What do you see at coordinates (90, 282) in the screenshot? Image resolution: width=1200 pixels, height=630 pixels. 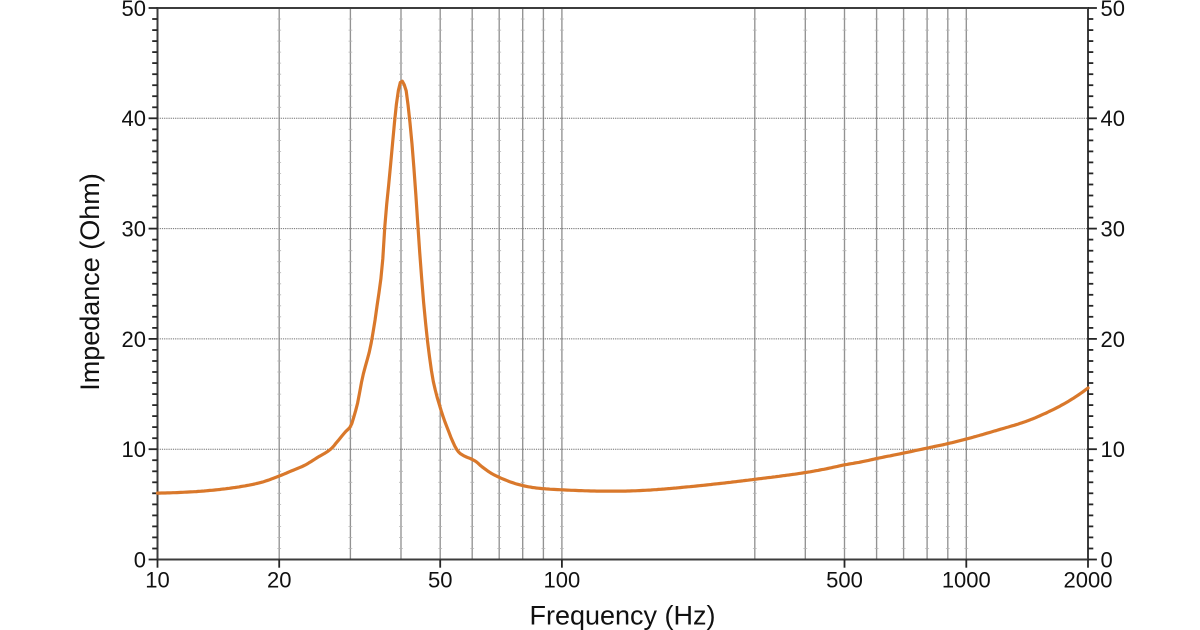 I see `svg-text: Impedance (Ohm)` at bounding box center [90, 282].